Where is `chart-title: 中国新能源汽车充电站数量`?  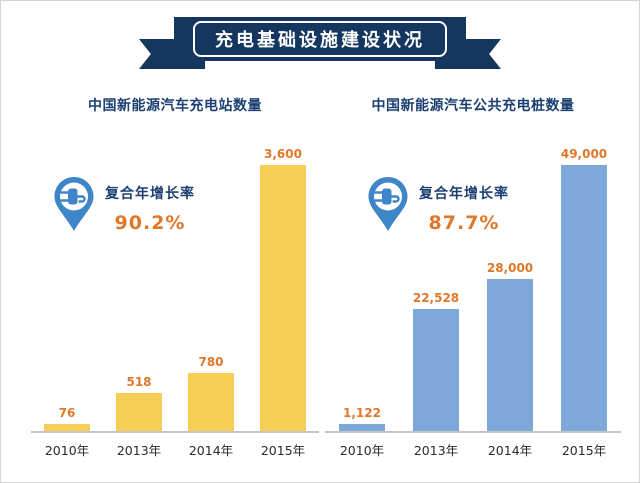 chart-title: 中国新能源汽车充电站数量 is located at coordinates (175, 106).